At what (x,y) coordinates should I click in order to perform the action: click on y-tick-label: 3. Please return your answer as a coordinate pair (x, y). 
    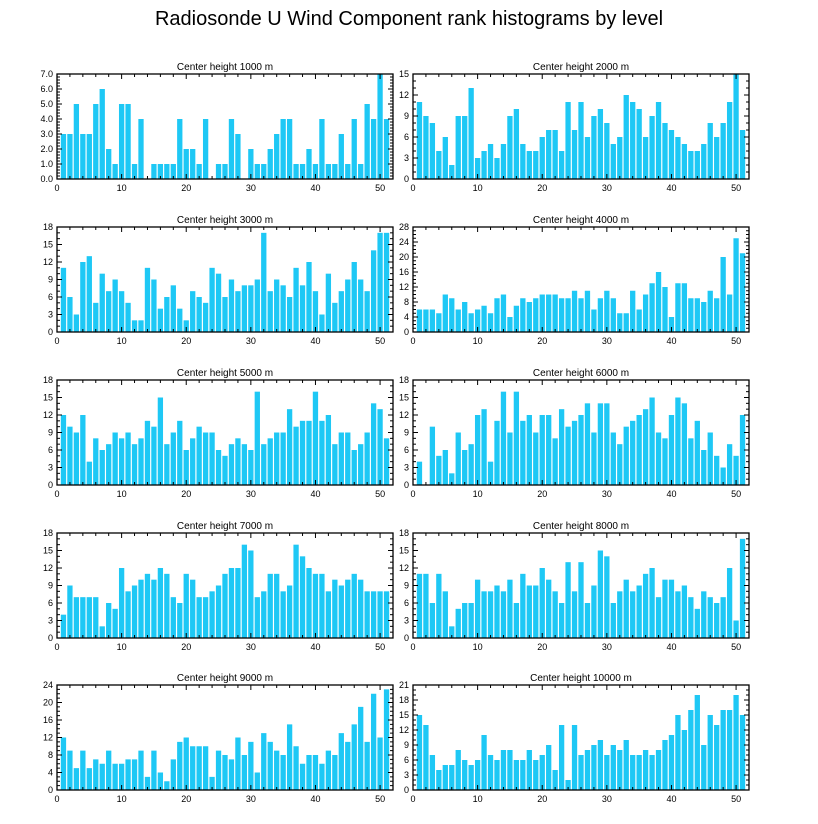
    Looking at the image, I should click on (50, 315).